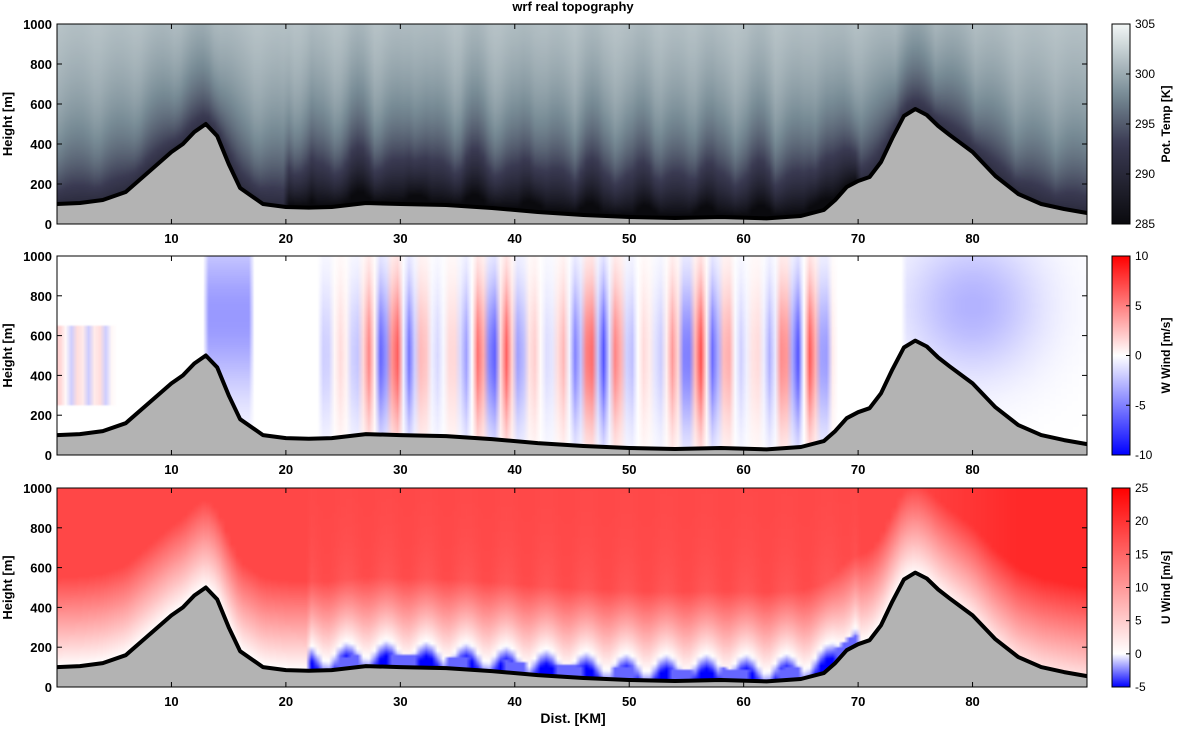 This screenshot has width=1177, height=729. I want to click on colorbar-tick-label: 25, so click(1142, 488).